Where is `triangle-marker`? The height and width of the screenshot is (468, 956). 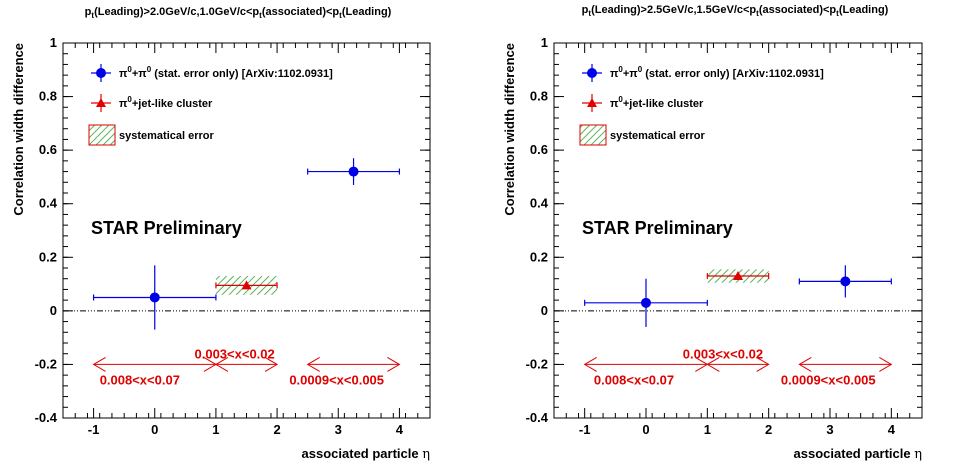 triangle-marker is located at coordinates (246, 285).